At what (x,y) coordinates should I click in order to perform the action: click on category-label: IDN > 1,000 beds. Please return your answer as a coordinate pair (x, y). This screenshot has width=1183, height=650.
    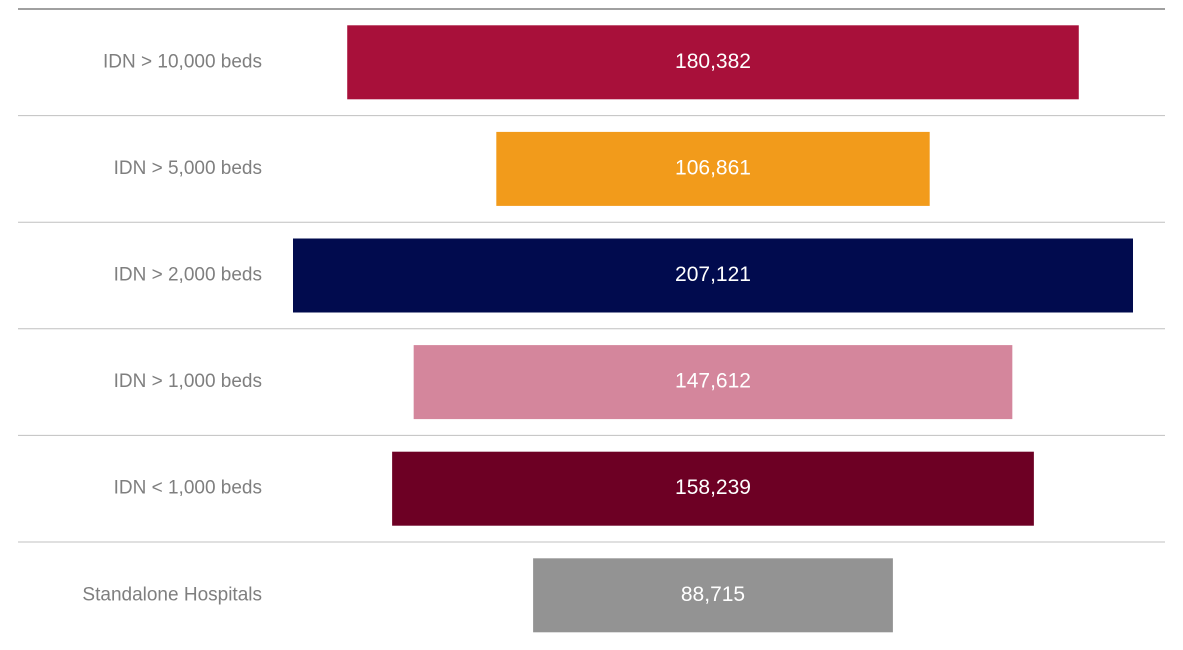
    Looking at the image, I should click on (188, 381).